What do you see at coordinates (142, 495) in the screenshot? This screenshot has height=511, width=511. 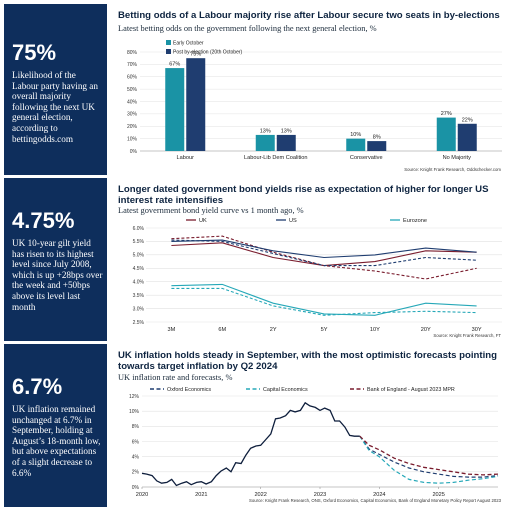 I see `chart-3-xtick-label: 2020` at bounding box center [142, 495].